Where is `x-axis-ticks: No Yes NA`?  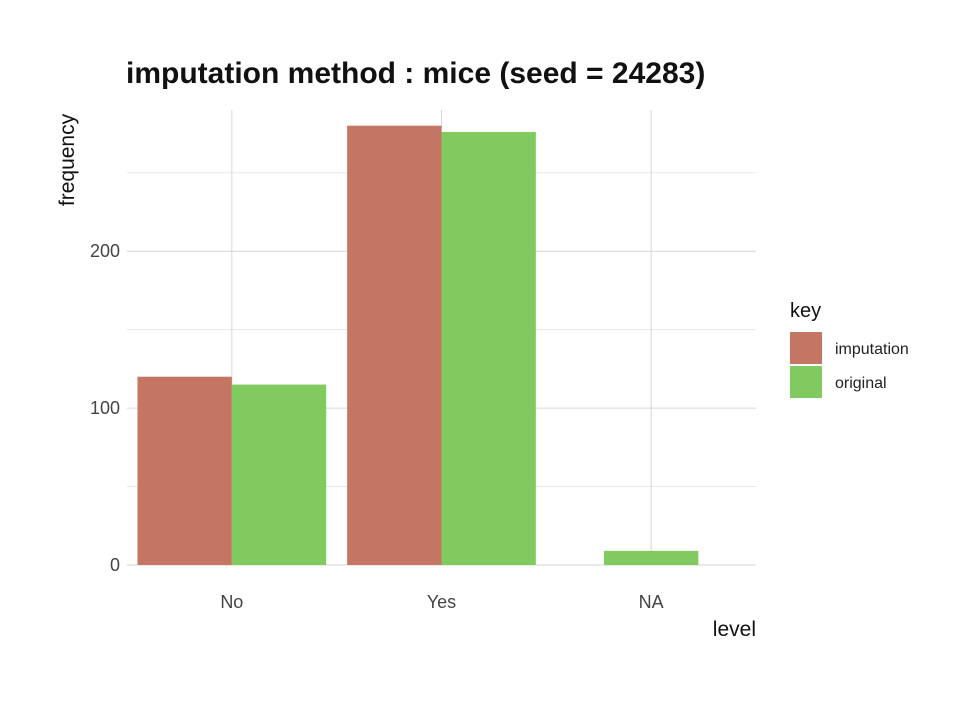 x-axis-ticks: No Yes NA is located at coordinates (441, 602).